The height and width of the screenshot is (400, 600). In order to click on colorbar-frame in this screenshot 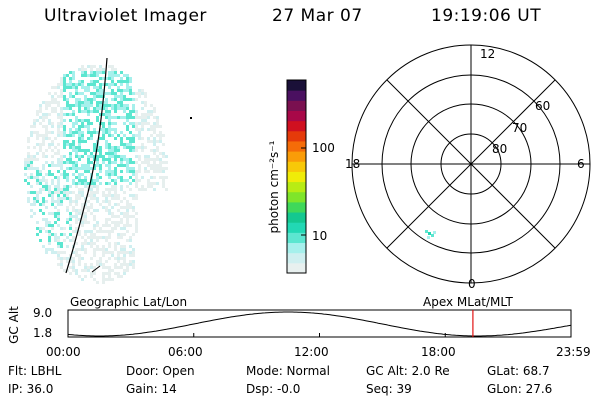, I will do `click(296, 176)`.